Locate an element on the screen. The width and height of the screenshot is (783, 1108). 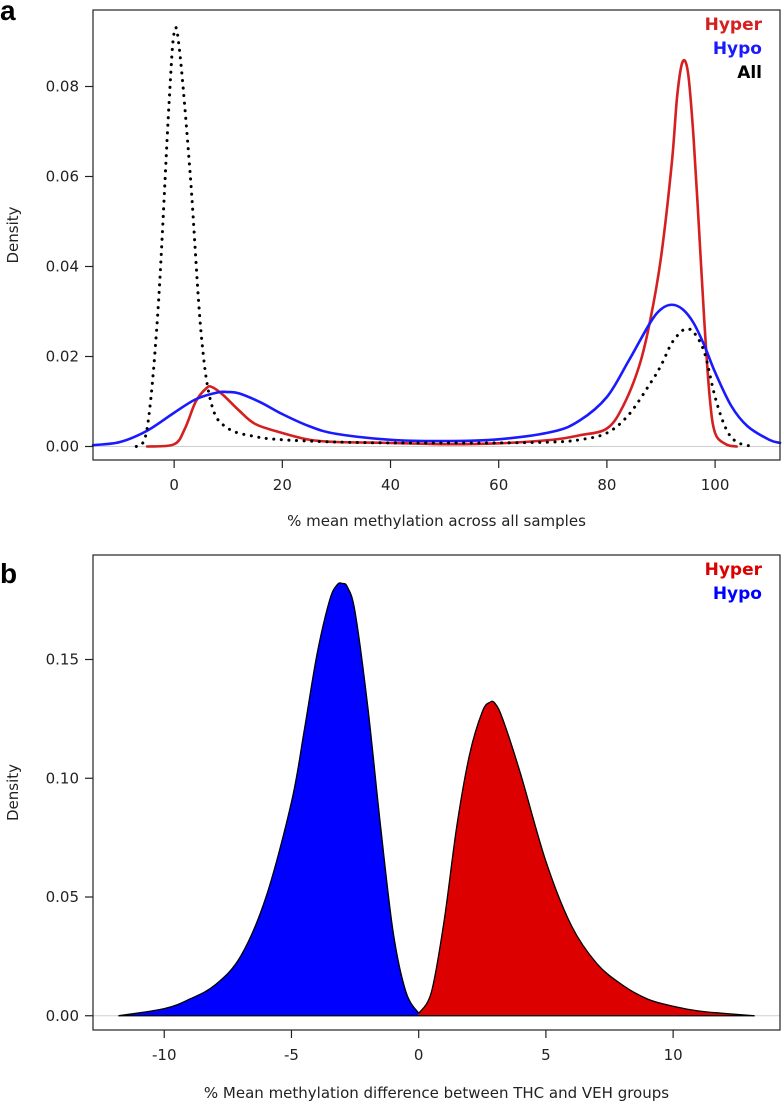
x-tick-label: -10 is located at coordinates (164, 1055).